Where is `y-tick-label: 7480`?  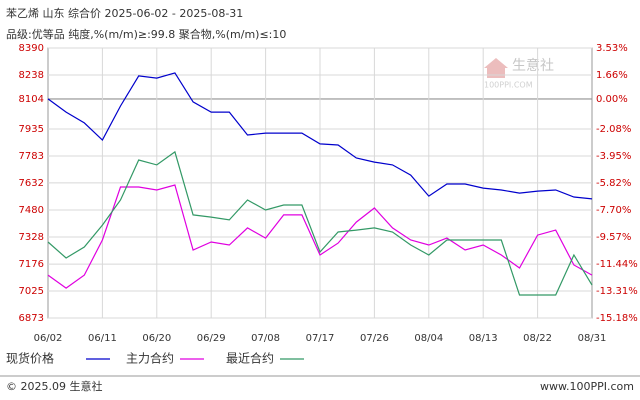
y-tick-label: 7480 is located at coordinates (31, 210).